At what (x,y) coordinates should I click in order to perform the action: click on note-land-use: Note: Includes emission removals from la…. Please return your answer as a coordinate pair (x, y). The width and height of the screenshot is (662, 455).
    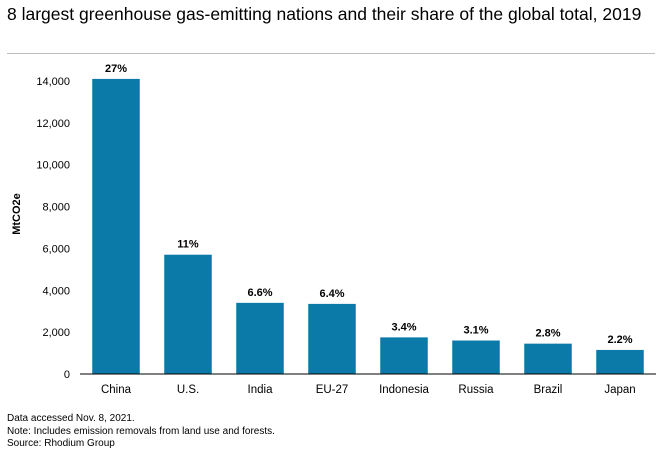
    Looking at the image, I should click on (141, 431).